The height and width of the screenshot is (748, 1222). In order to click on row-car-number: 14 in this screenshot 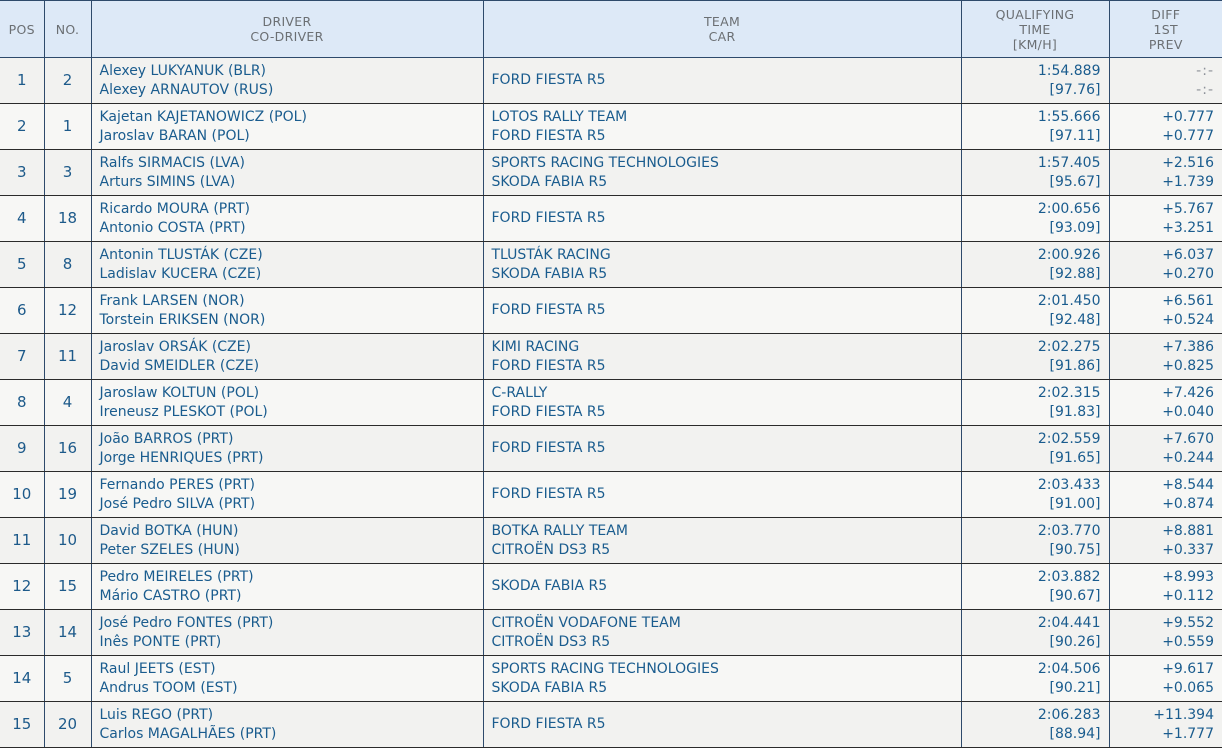, I will do `click(68, 632)`.